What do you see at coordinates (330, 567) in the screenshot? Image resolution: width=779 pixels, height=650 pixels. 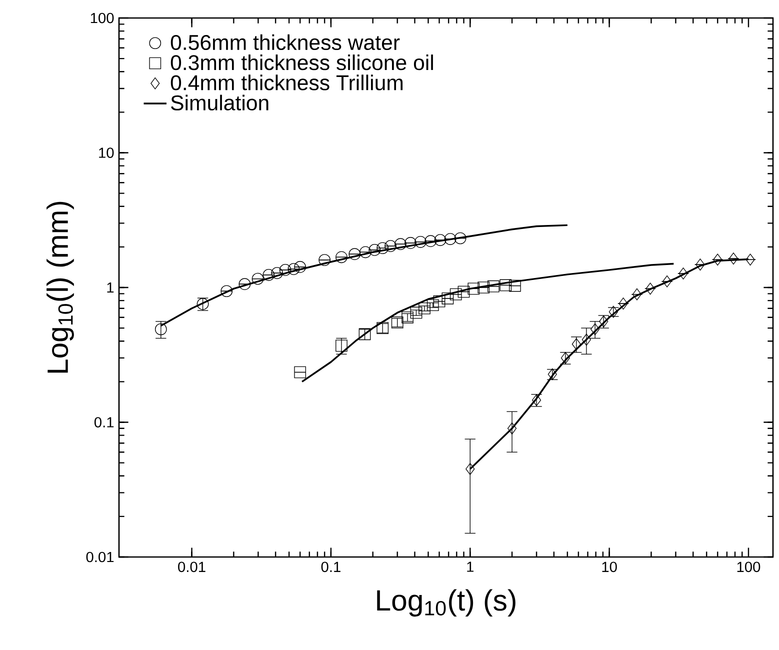 I see `x-tick-label: 0.1` at bounding box center [330, 567].